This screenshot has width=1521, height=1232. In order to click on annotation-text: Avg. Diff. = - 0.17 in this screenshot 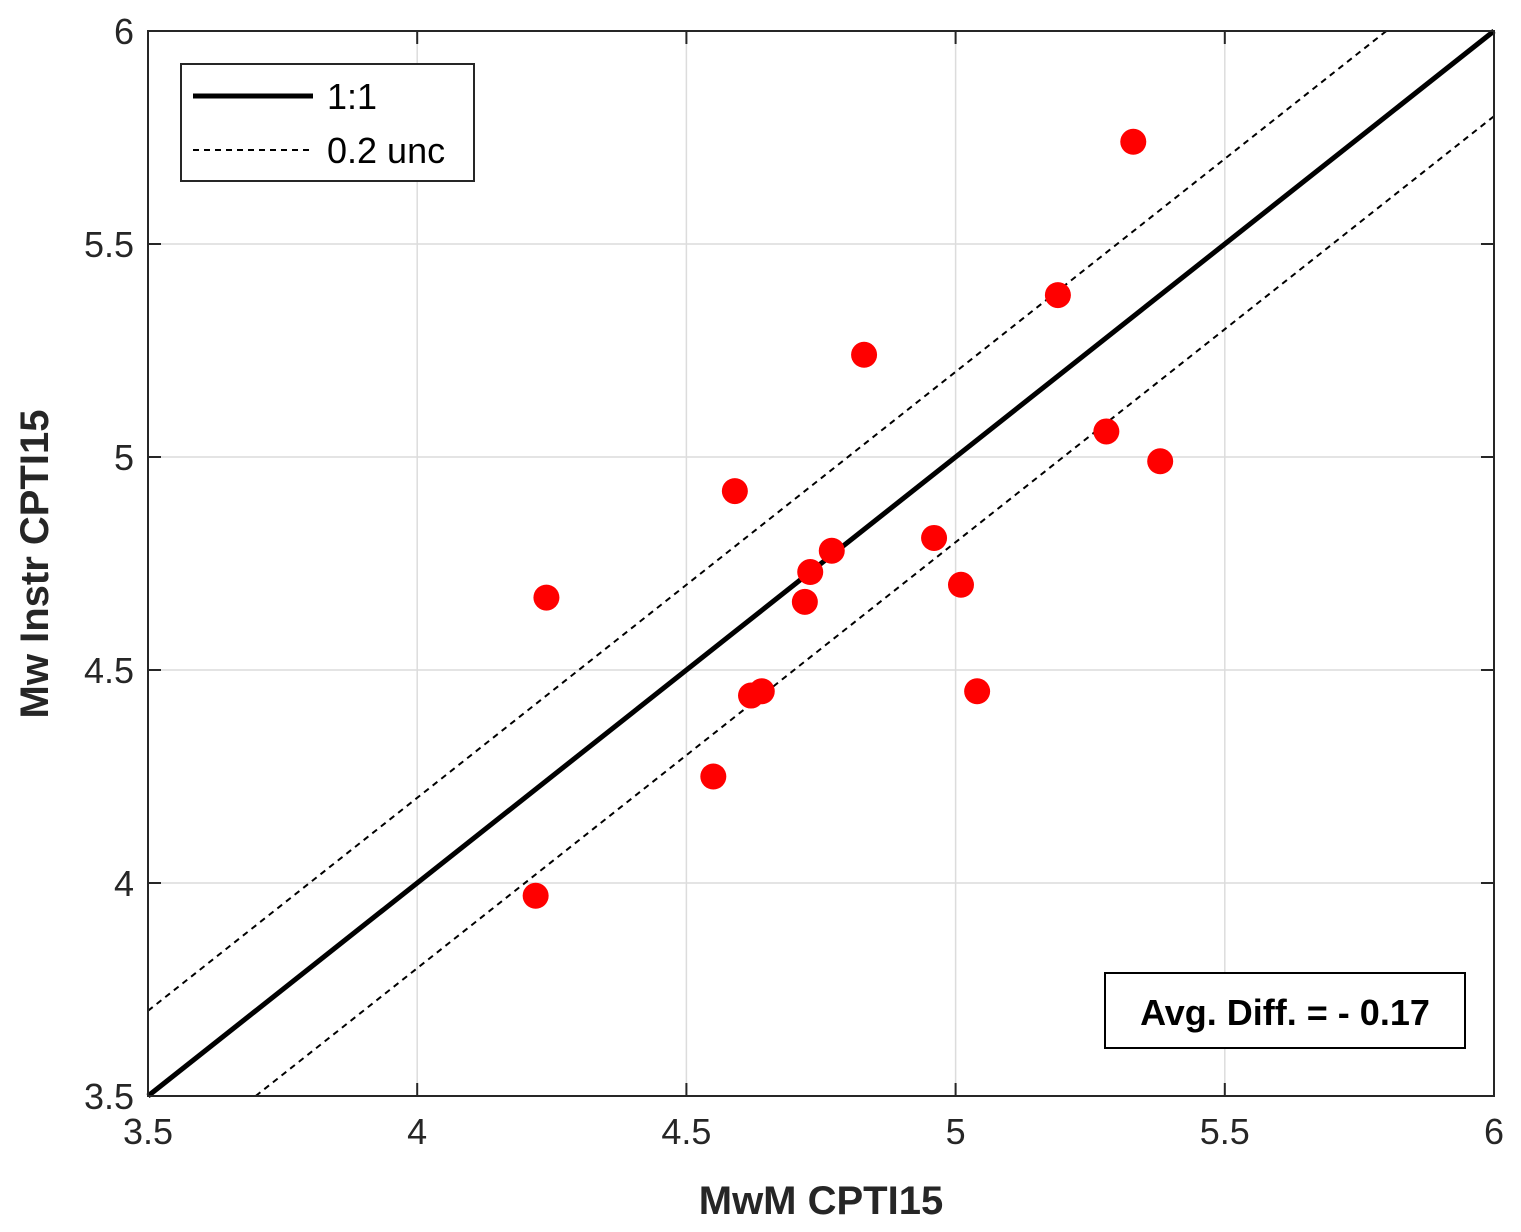, I will do `click(1285, 1012)`.